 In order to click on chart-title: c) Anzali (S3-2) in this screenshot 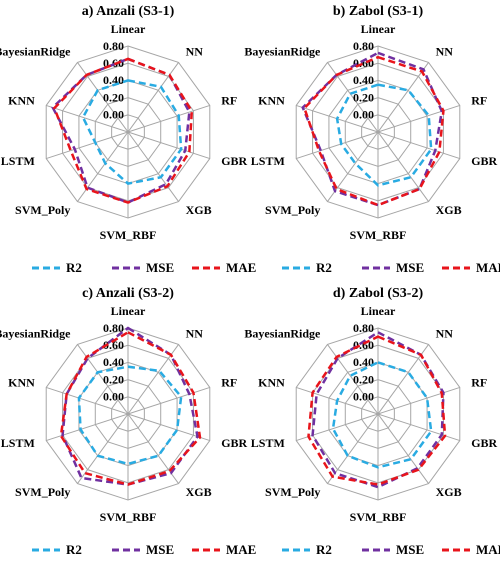, I will do `click(128, 293)`.